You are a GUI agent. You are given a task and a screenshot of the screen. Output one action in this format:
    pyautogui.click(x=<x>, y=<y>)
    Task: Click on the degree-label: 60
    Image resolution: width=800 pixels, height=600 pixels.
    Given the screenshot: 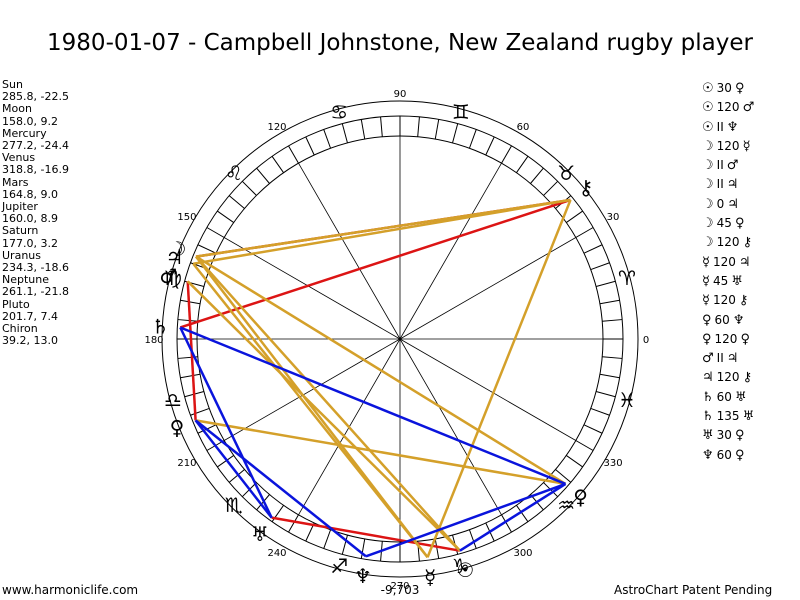 What is the action you would take?
    pyautogui.click(x=523, y=127)
    